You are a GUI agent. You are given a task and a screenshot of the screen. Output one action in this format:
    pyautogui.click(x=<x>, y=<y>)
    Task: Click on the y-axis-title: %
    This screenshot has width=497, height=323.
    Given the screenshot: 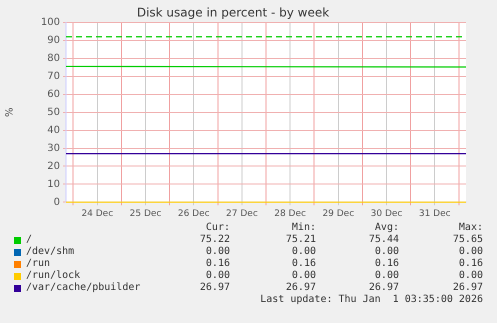 What is the action you would take?
    pyautogui.click(x=10, y=113)
    